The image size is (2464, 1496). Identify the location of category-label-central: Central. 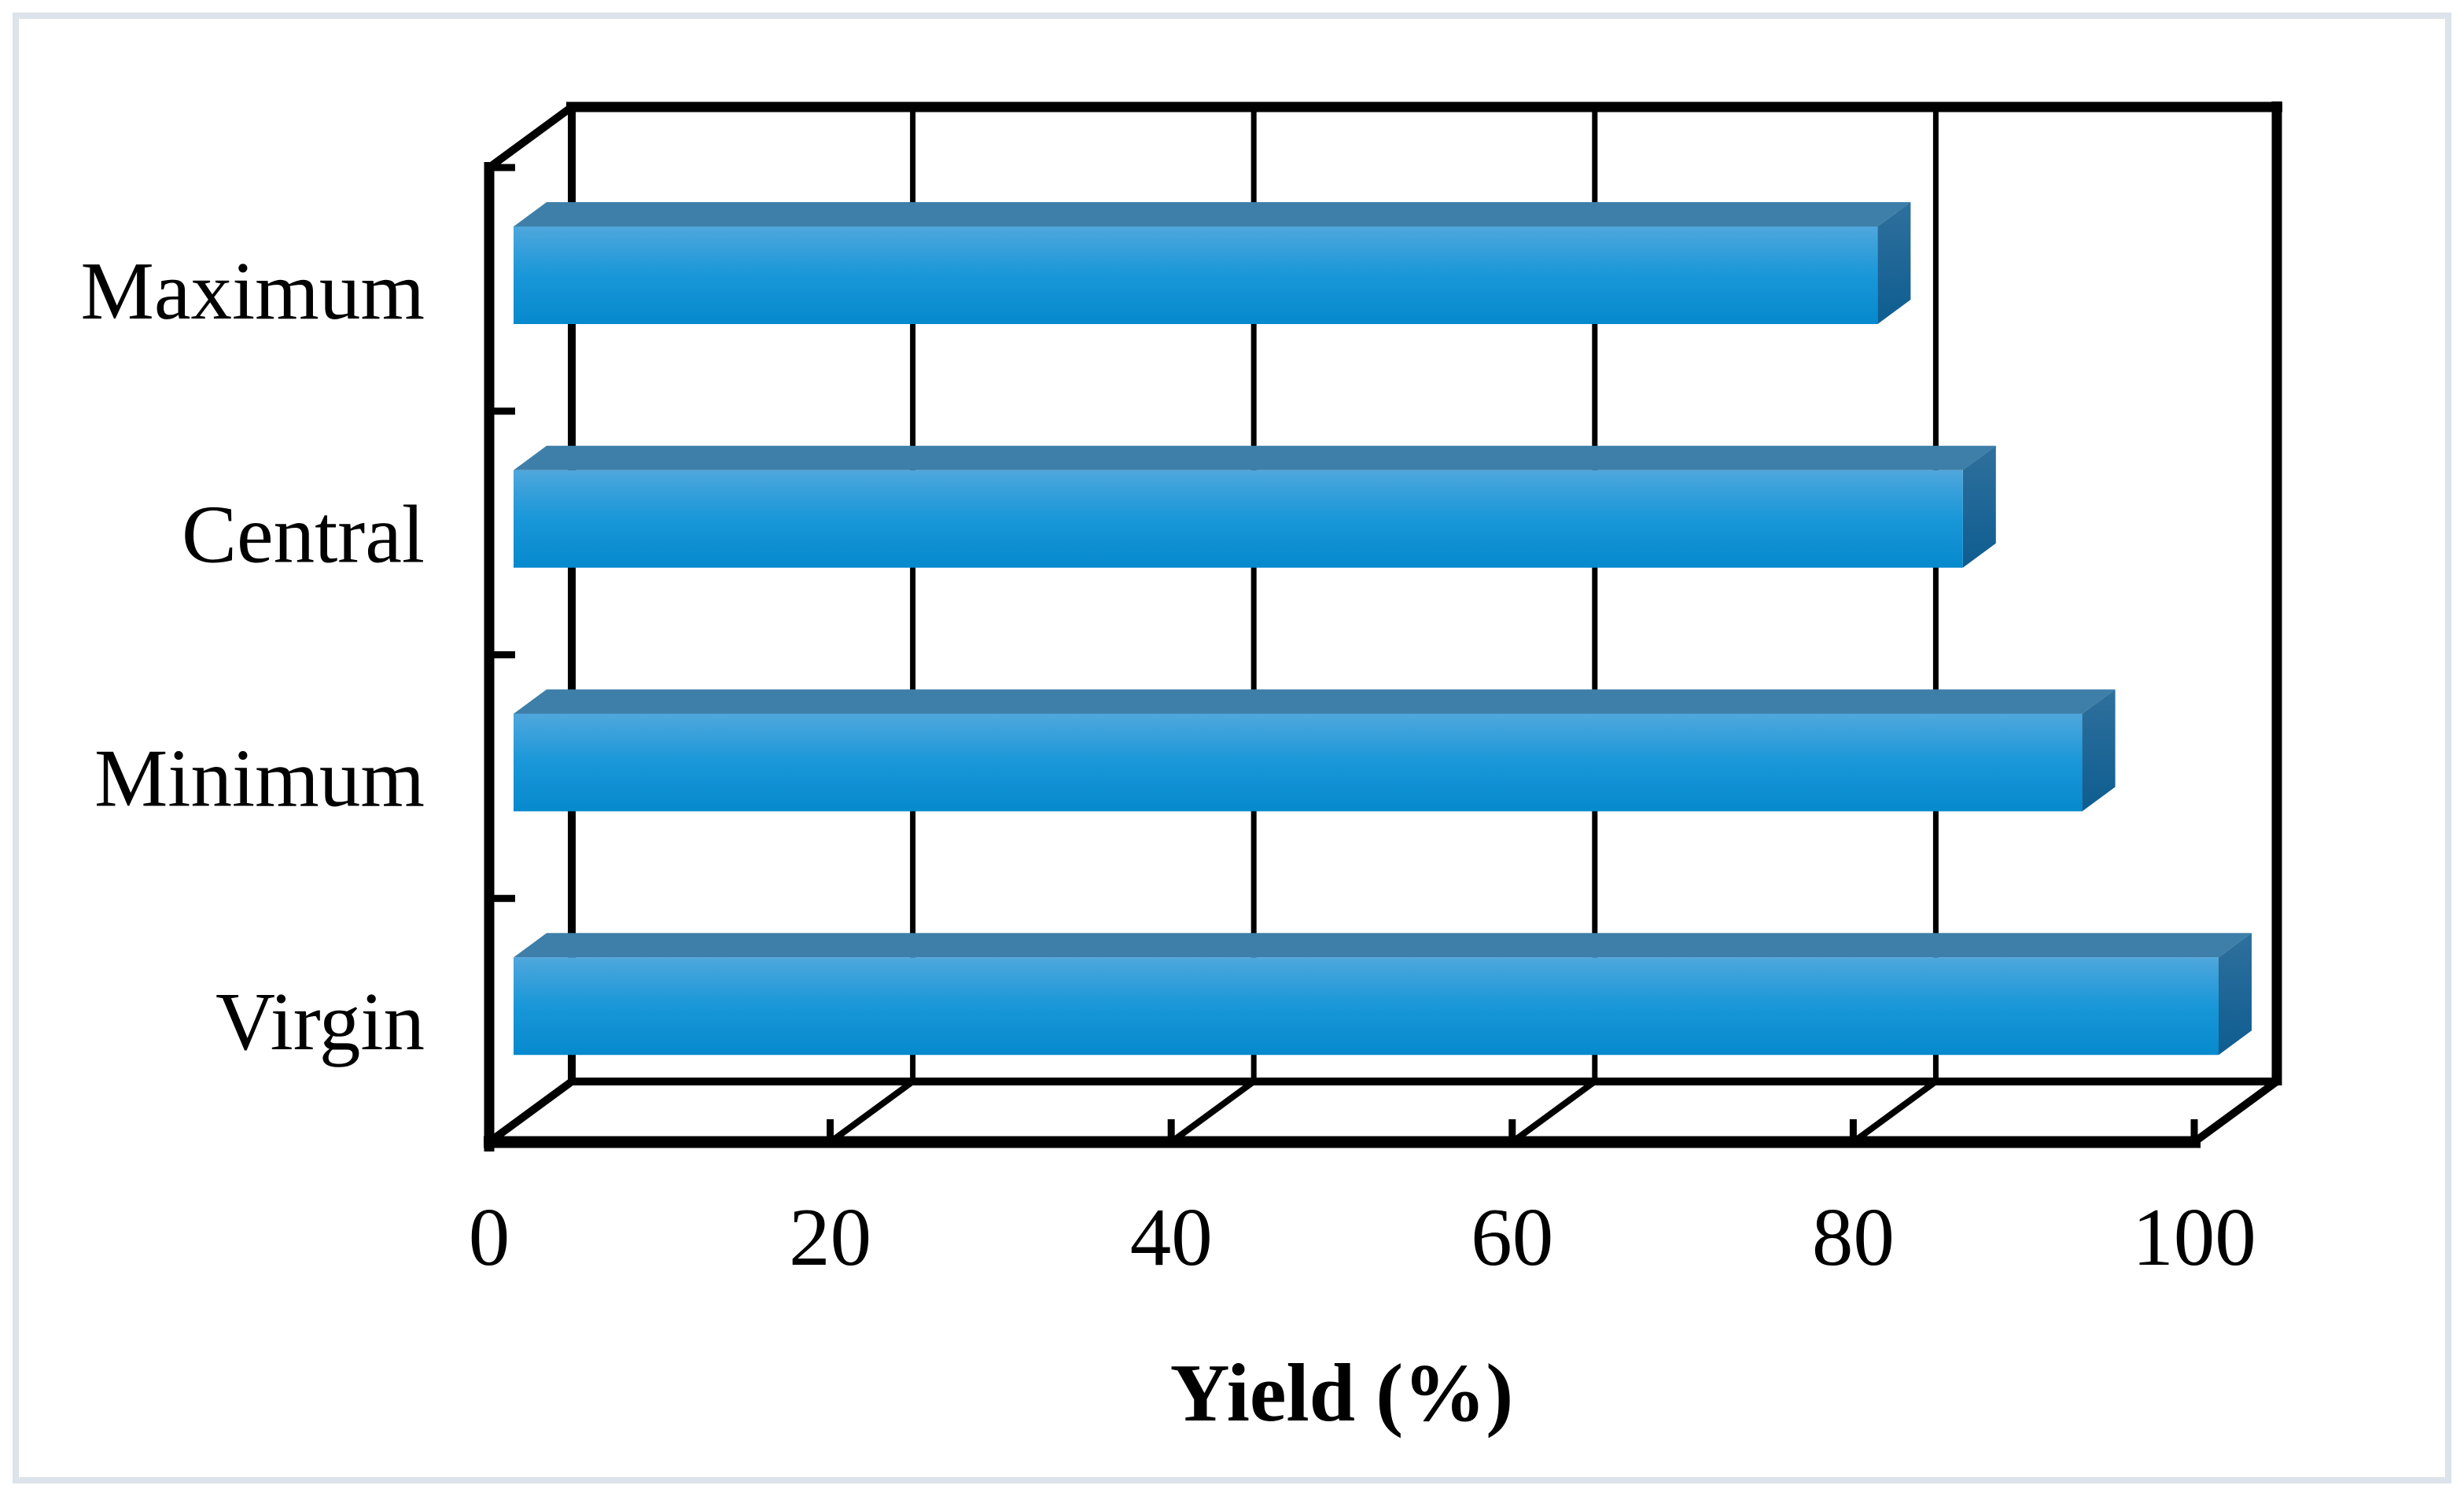
(303, 534).